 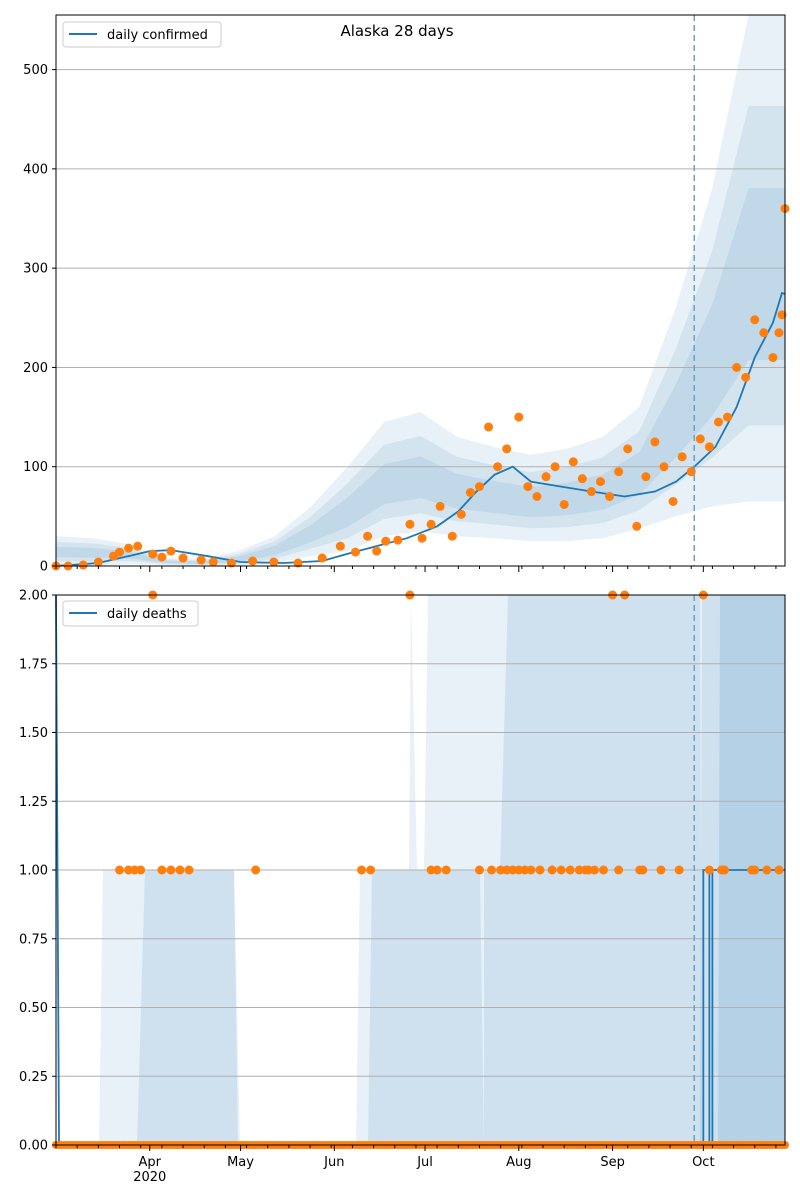 I want to click on deaths-legend: daily deaths, so click(x=130, y=613).